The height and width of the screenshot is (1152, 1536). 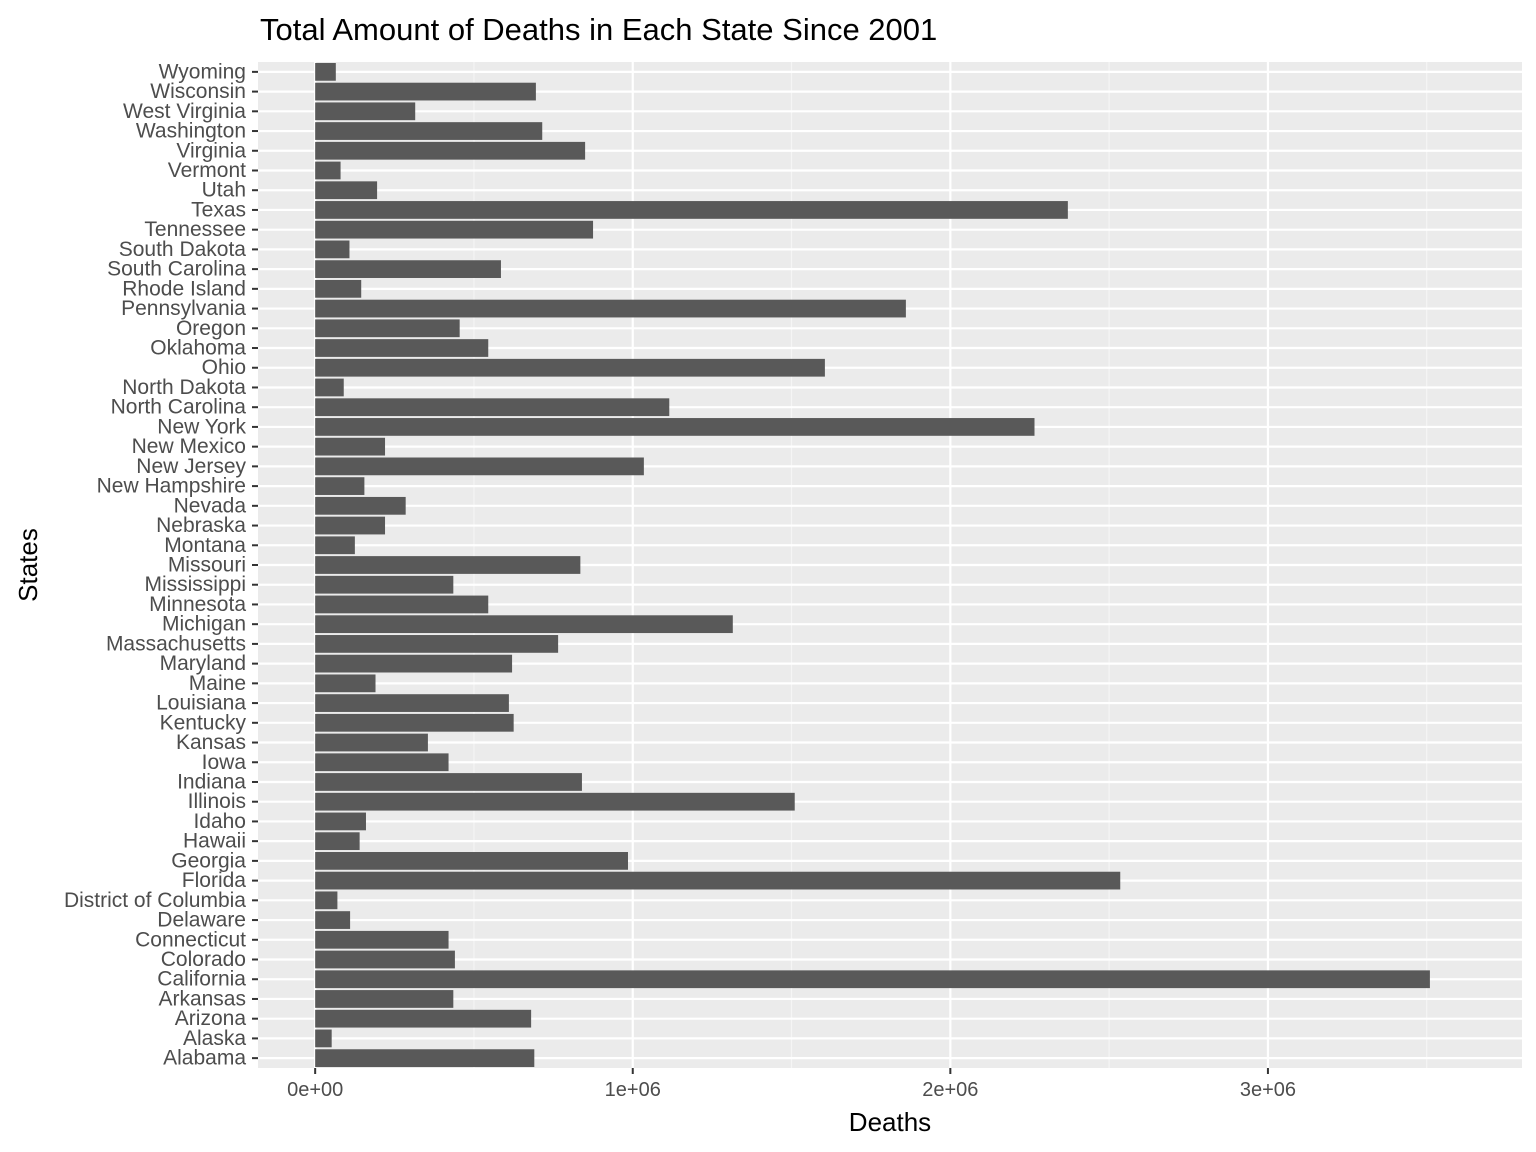 I want to click on y-tick-label: Iowa, so click(x=224, y=762).